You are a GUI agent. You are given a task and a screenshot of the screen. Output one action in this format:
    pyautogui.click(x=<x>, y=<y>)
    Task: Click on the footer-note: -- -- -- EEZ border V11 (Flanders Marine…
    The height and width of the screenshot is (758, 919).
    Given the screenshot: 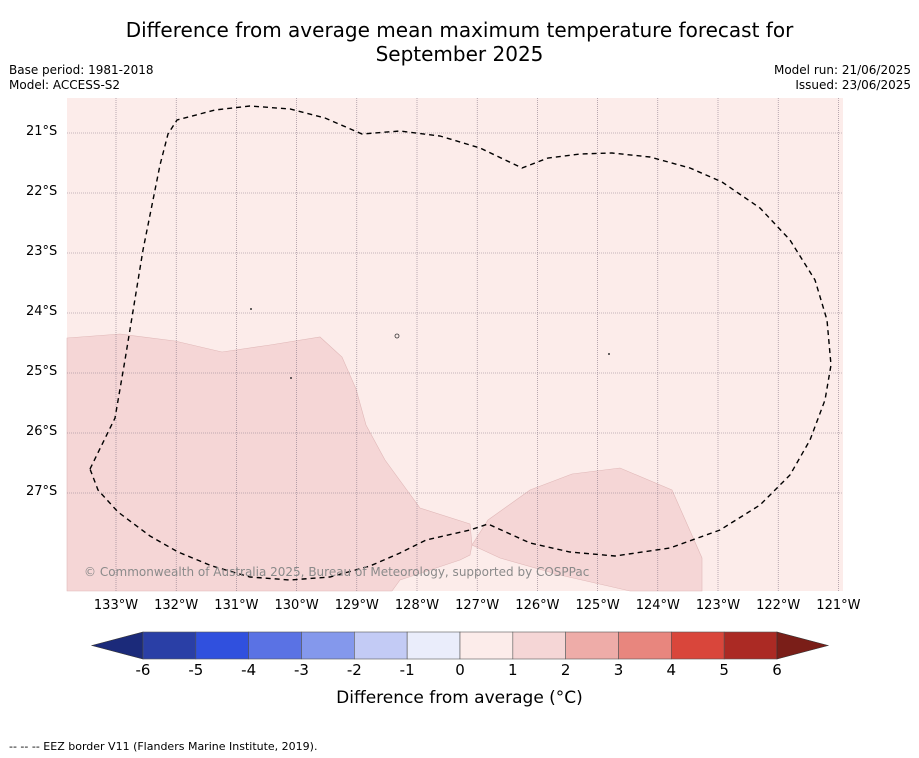 What is the action you would take?
    pyautogui.click(x=163, y=746)
    